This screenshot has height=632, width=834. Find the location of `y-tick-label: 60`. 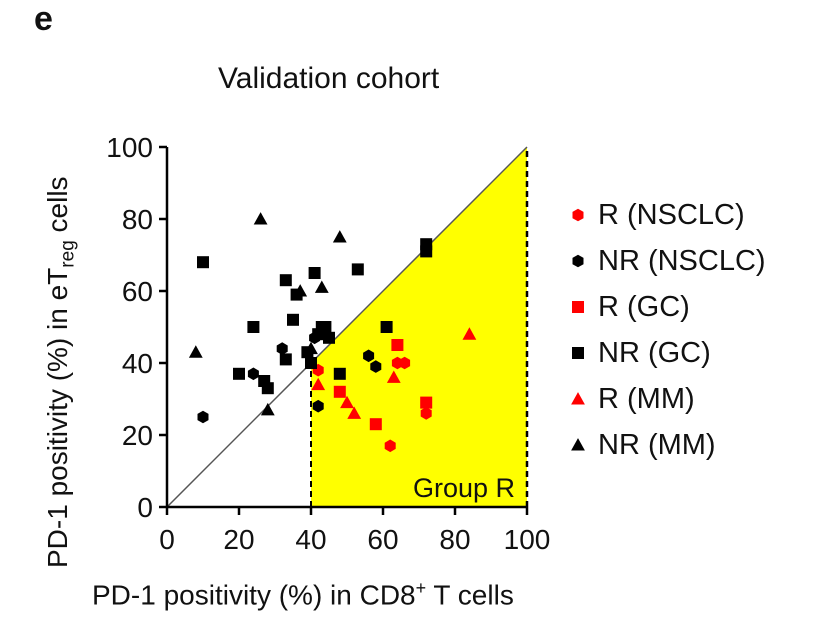

y-tick-label: 60 is located at coordinates (137, 291).